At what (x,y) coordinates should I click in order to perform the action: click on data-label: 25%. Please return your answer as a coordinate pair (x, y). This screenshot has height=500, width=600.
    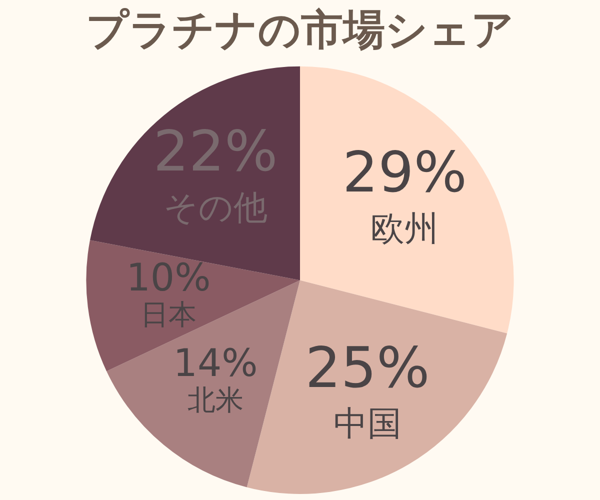
    Looking at the image, I should click on (367, 368).